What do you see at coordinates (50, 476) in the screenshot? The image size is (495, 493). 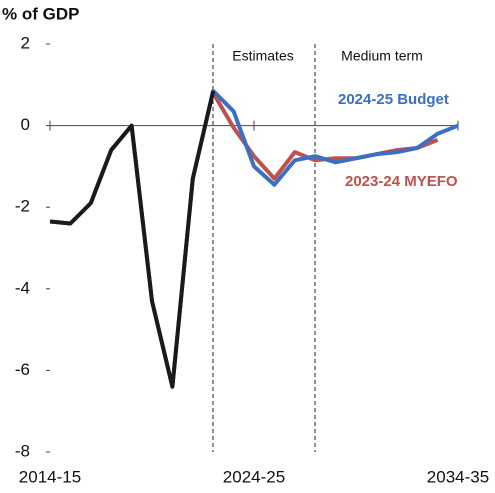 I see `x-tick-label: 2014-15` at bounding box center [50, 476].